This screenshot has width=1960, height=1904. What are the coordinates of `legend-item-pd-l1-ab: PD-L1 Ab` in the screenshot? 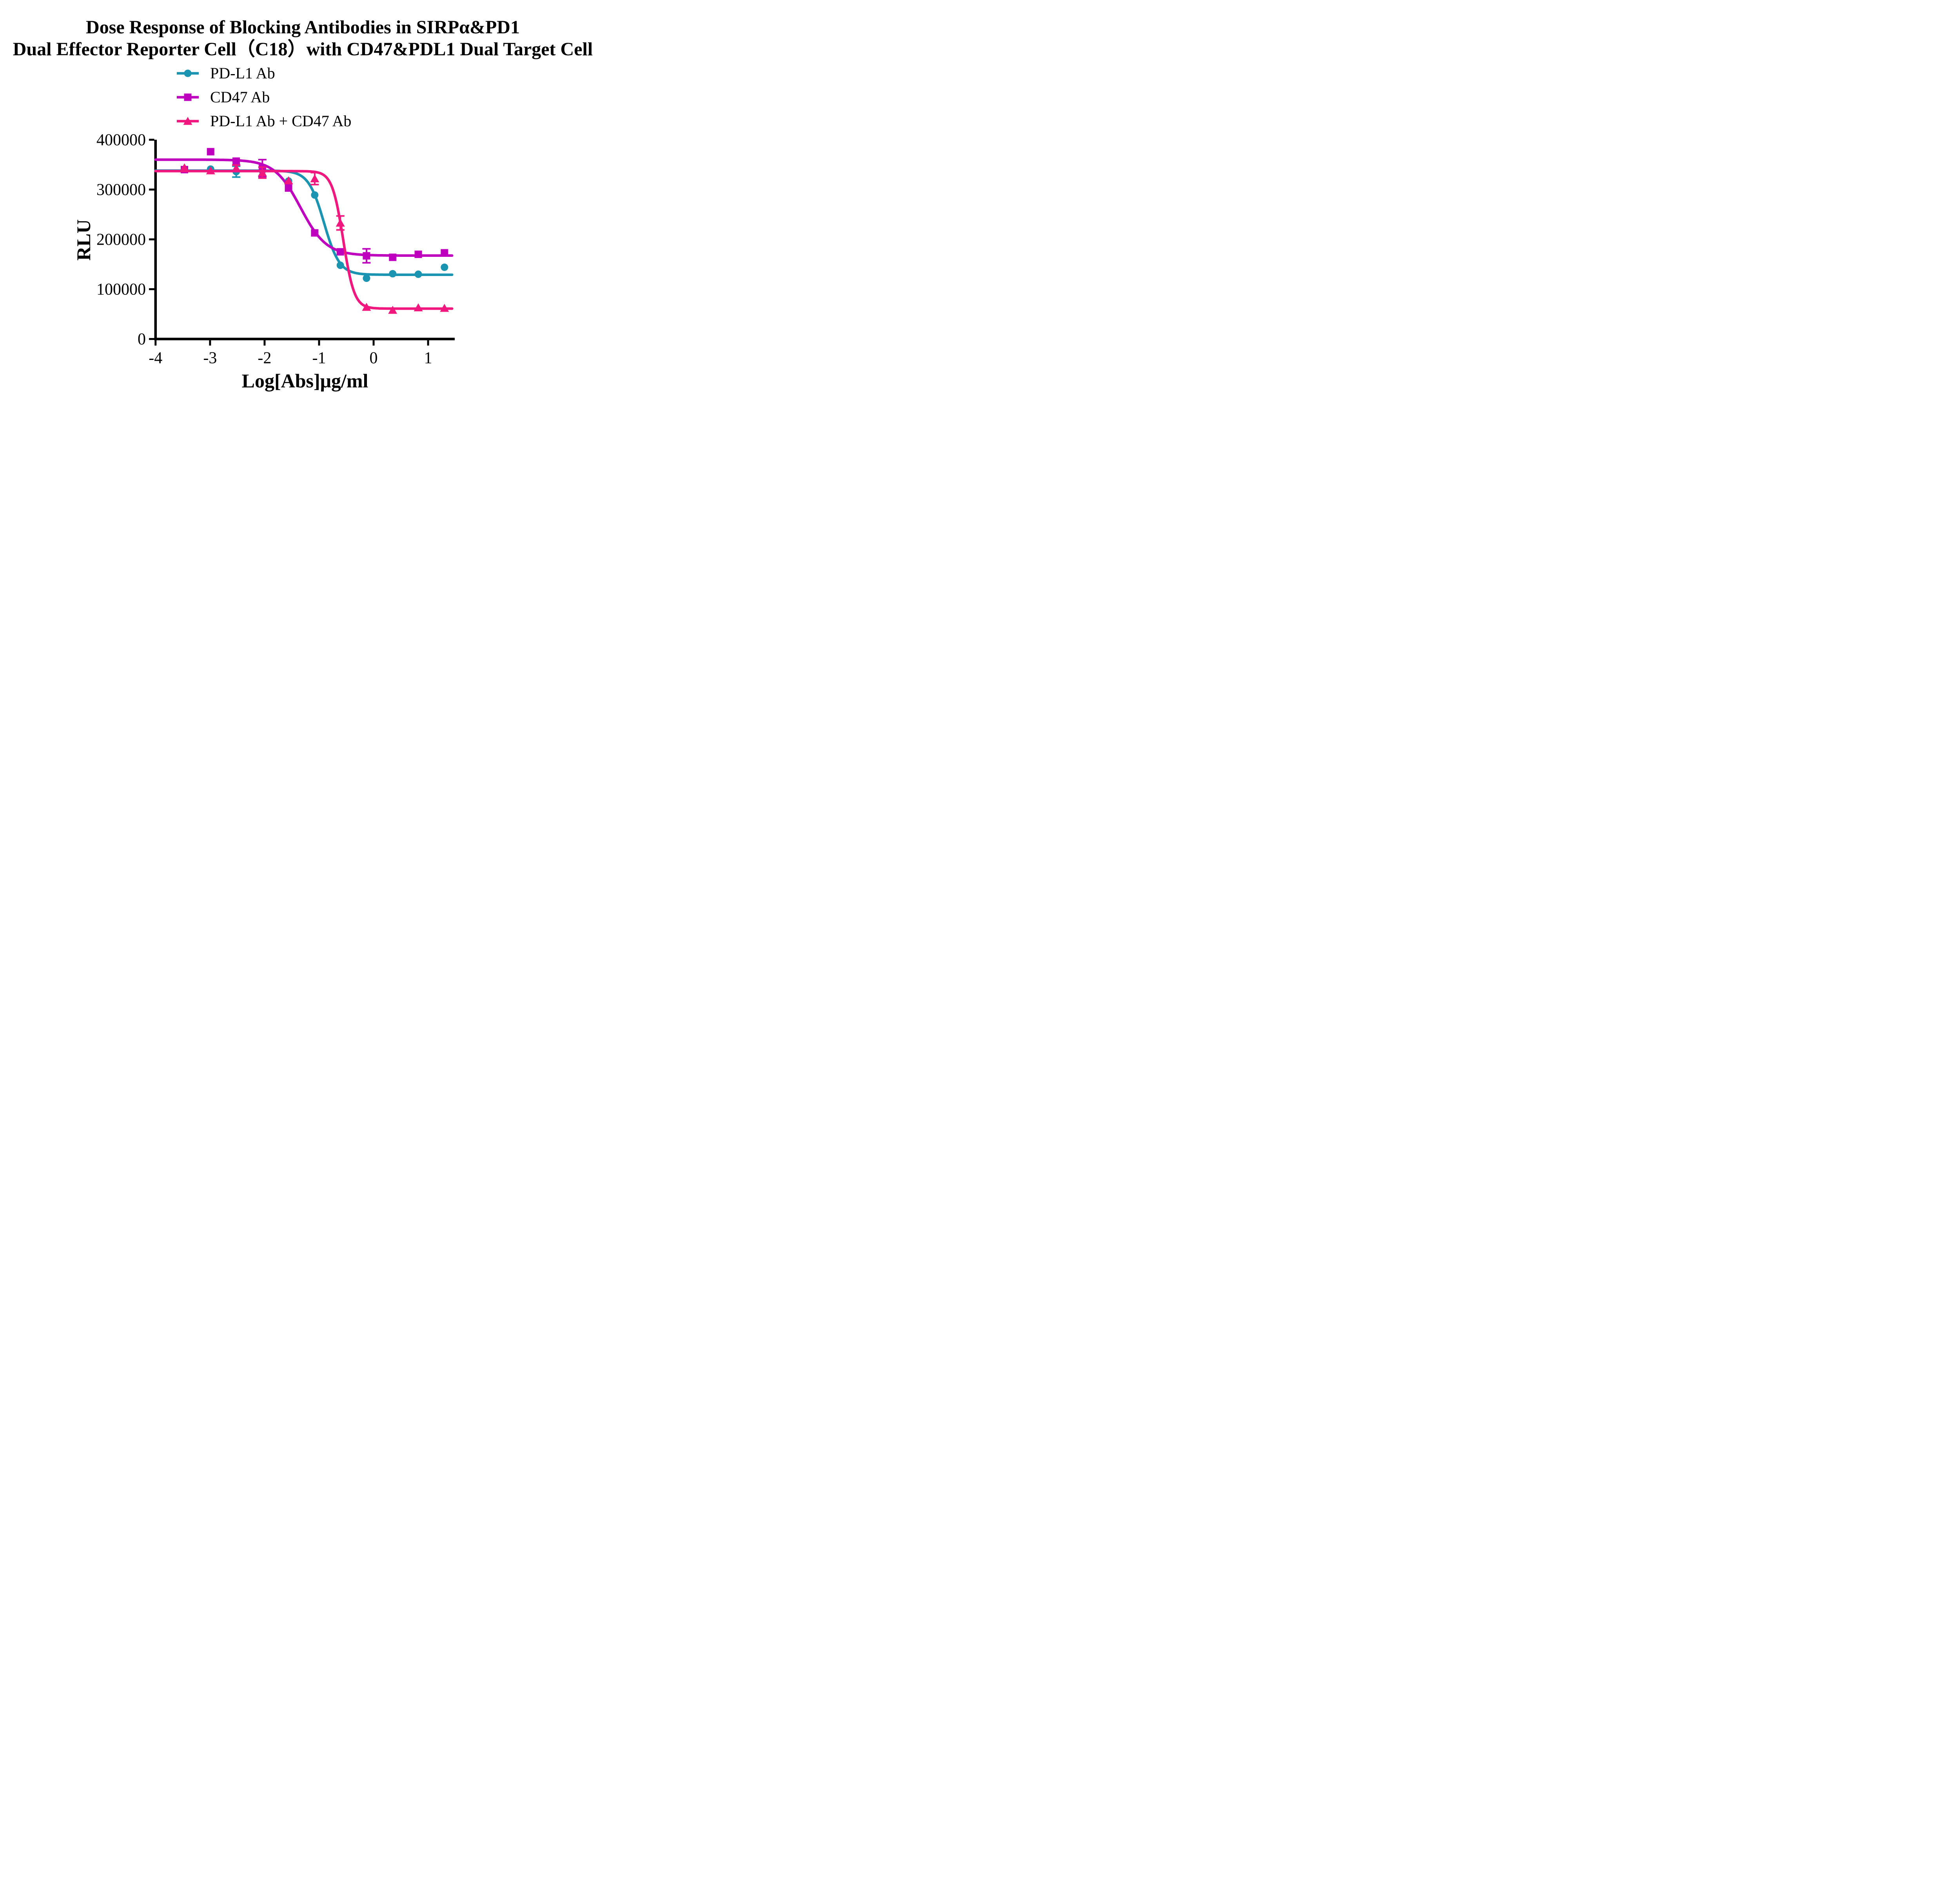 It's located at (263, 73).